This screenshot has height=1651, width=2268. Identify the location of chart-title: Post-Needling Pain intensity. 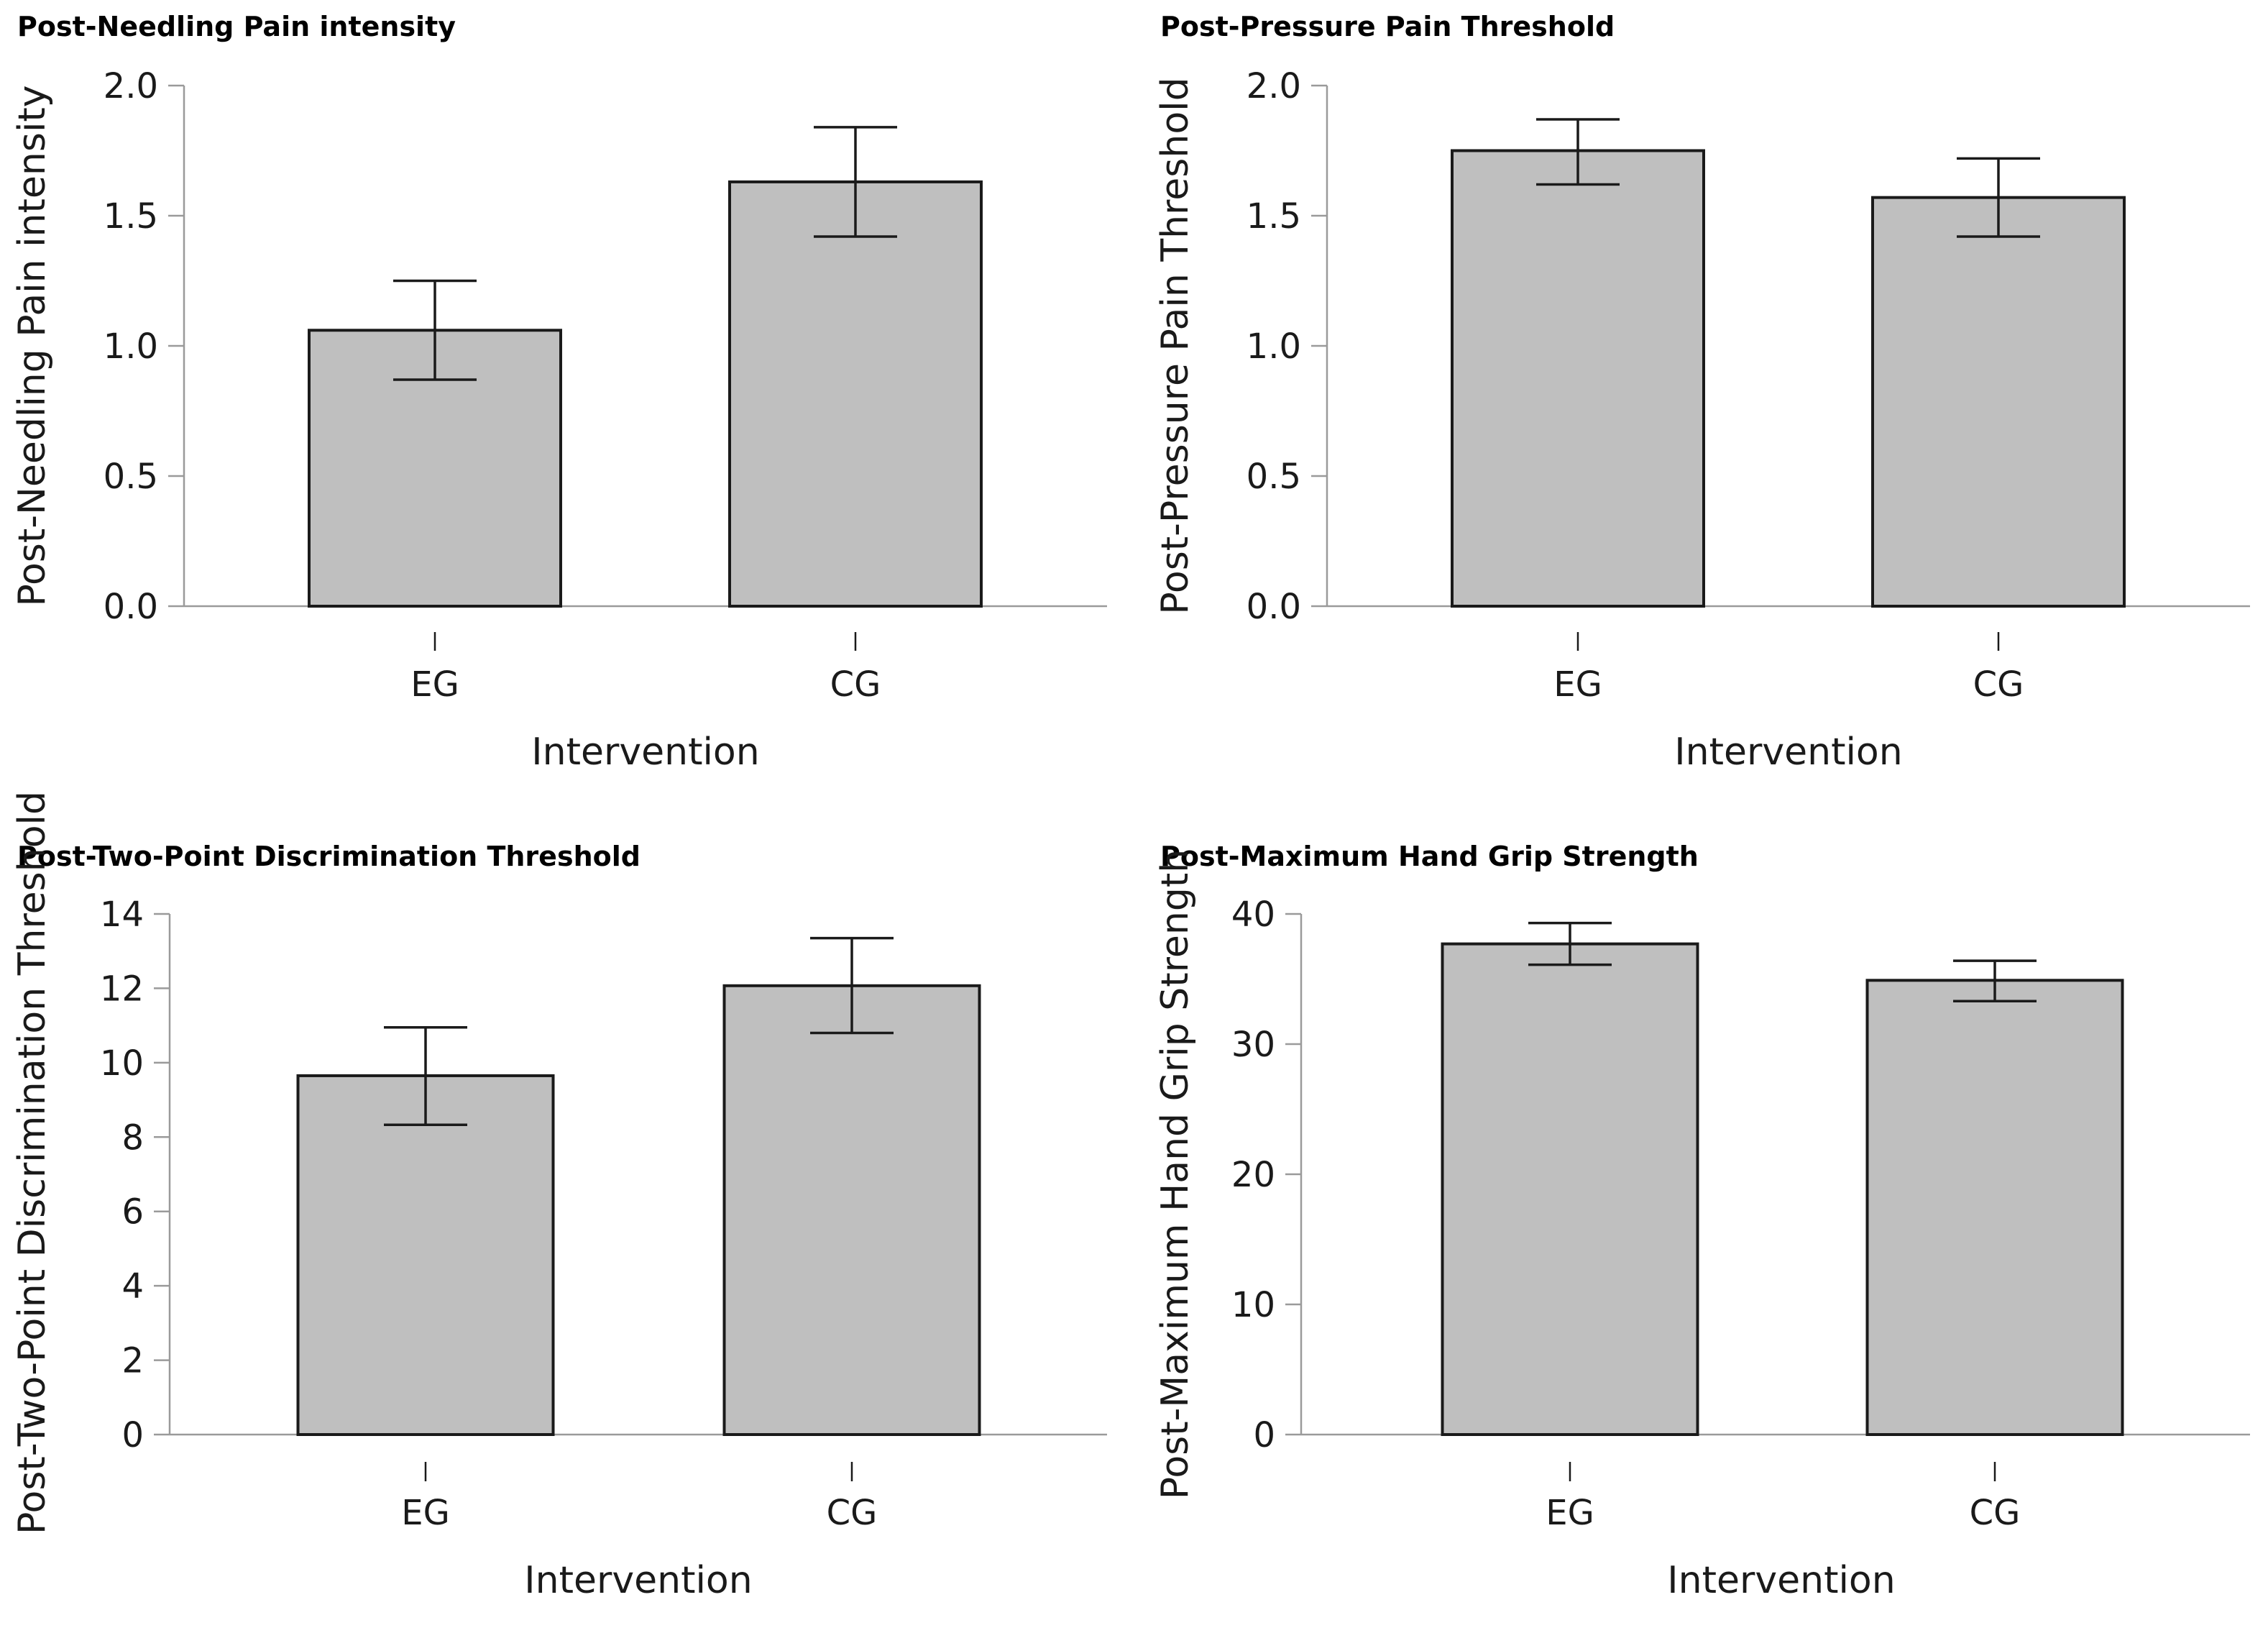
(237, 27).